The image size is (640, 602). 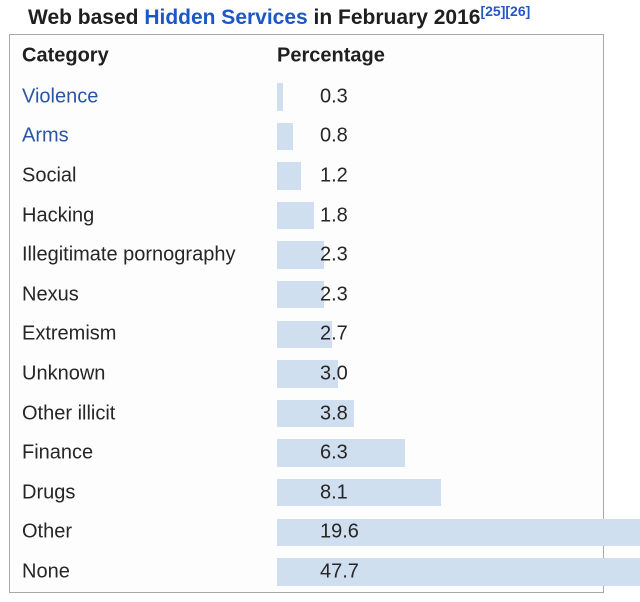 What do you see at coordinates (60, 96) in the screenshot?
I see `row-label: Violence` at bounding box center [60, 96].